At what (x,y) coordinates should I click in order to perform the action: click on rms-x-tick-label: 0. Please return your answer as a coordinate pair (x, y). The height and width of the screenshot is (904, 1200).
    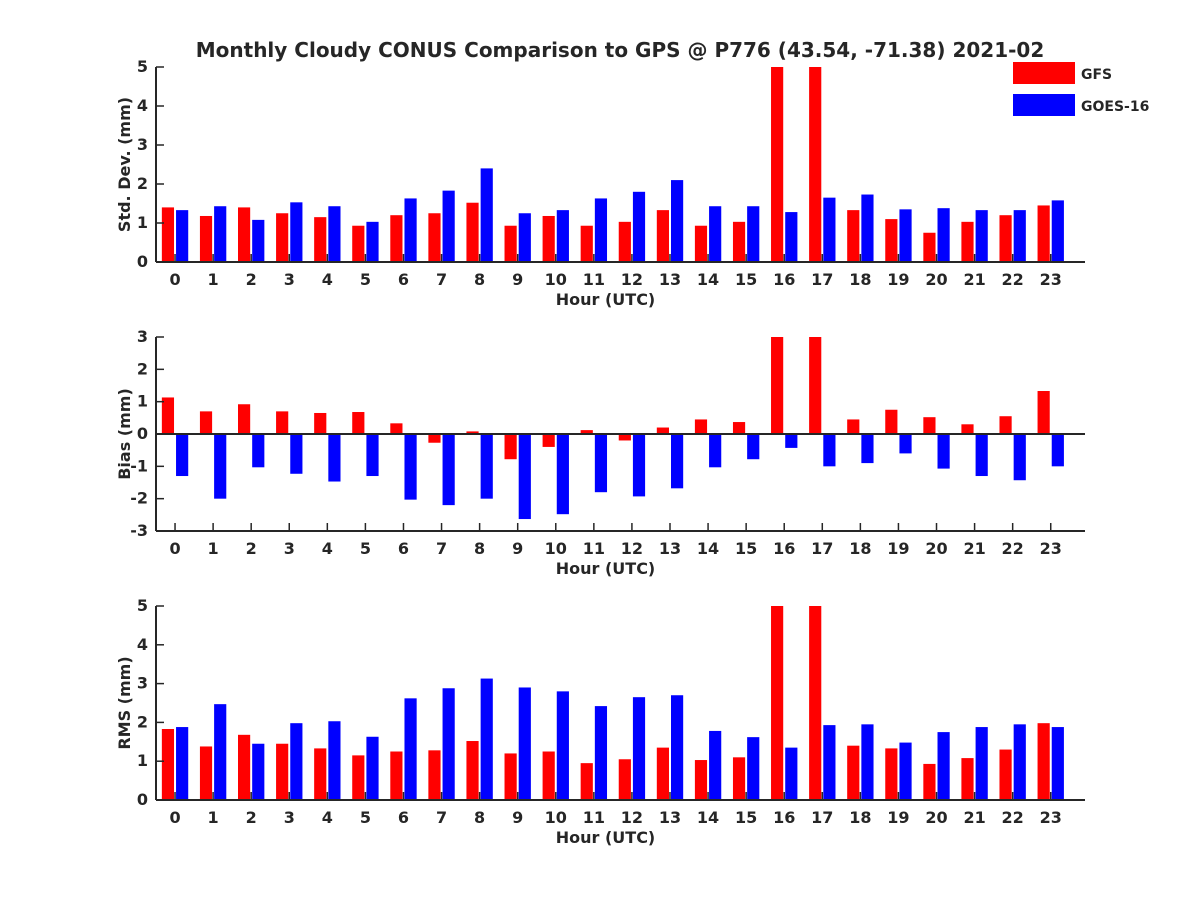
    Looking at the image, I should click on (174, 817).